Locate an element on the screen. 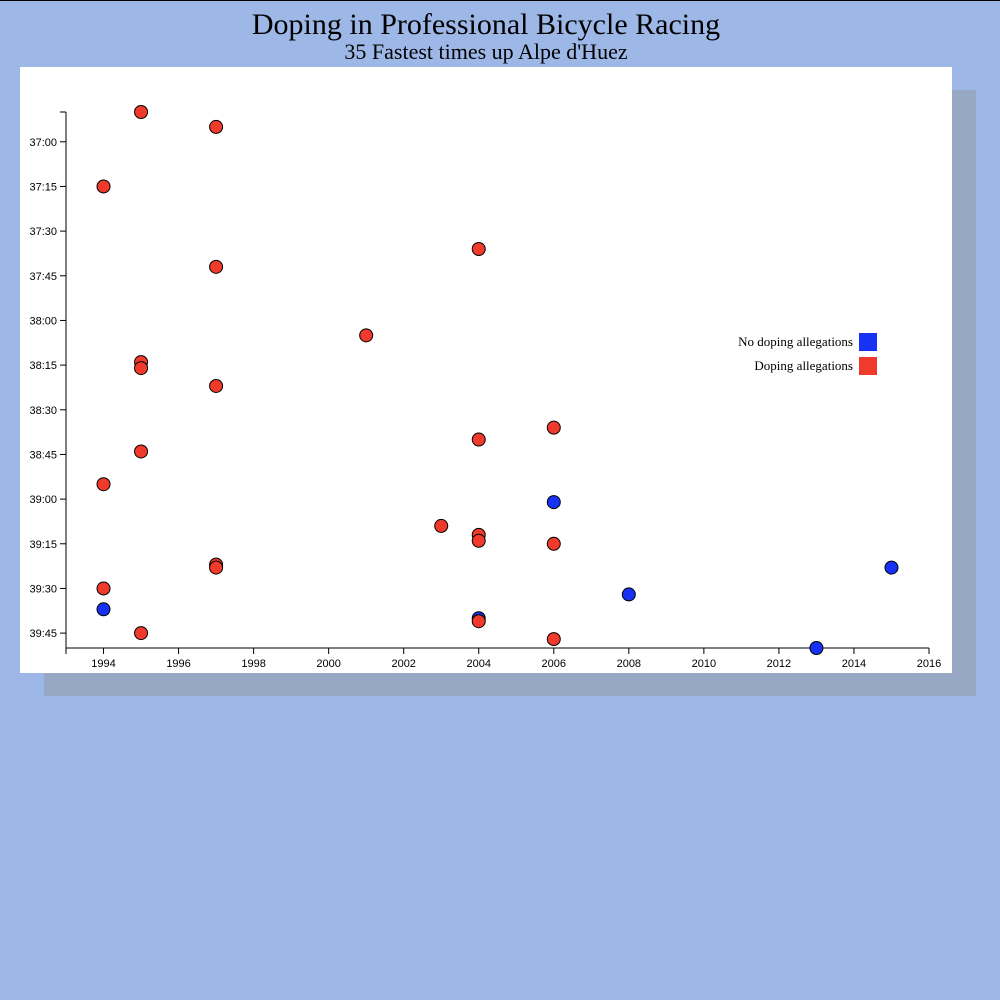 Image resolution: width=1000 pixels, height=1000 pixels. x-tick-label: 2016 is located at coordinates (929, 664).